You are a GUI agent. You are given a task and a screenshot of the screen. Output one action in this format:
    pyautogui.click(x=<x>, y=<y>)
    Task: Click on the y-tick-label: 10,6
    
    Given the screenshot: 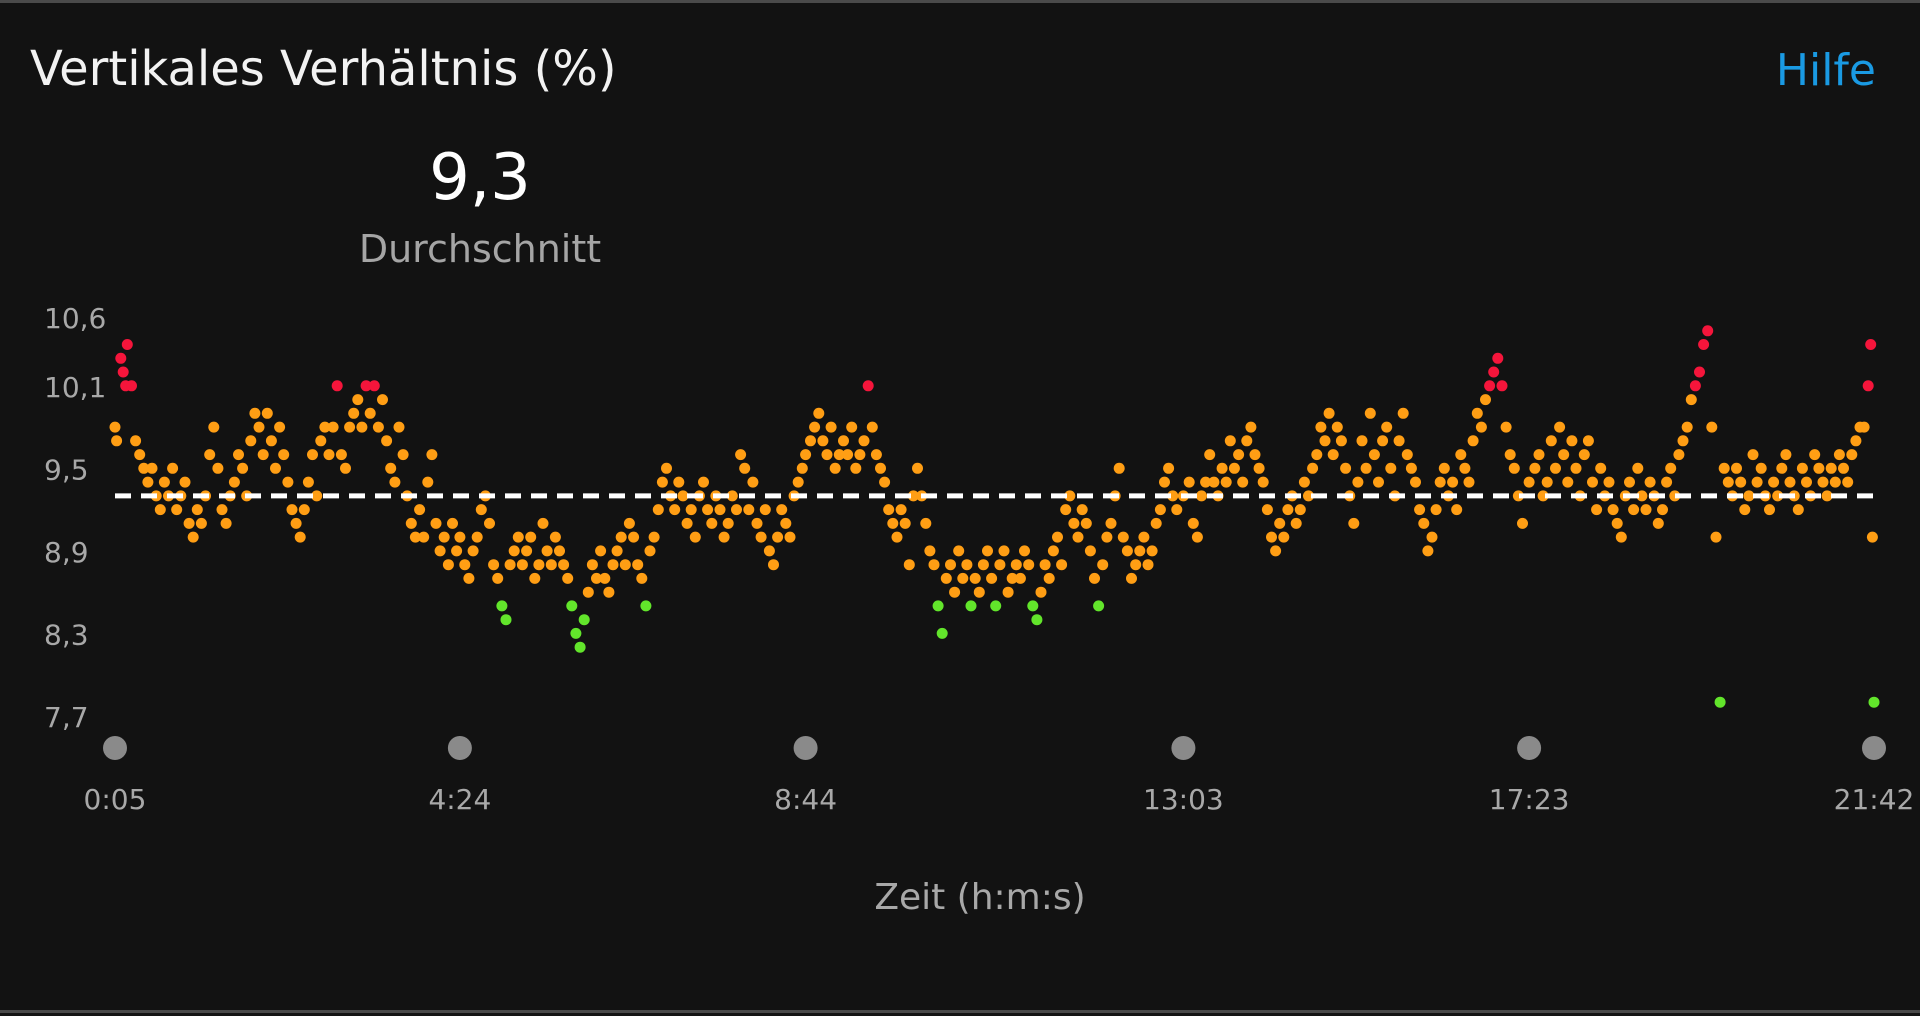 What is the action you would take?
    pyautogui.click(x=75, y=318)
    